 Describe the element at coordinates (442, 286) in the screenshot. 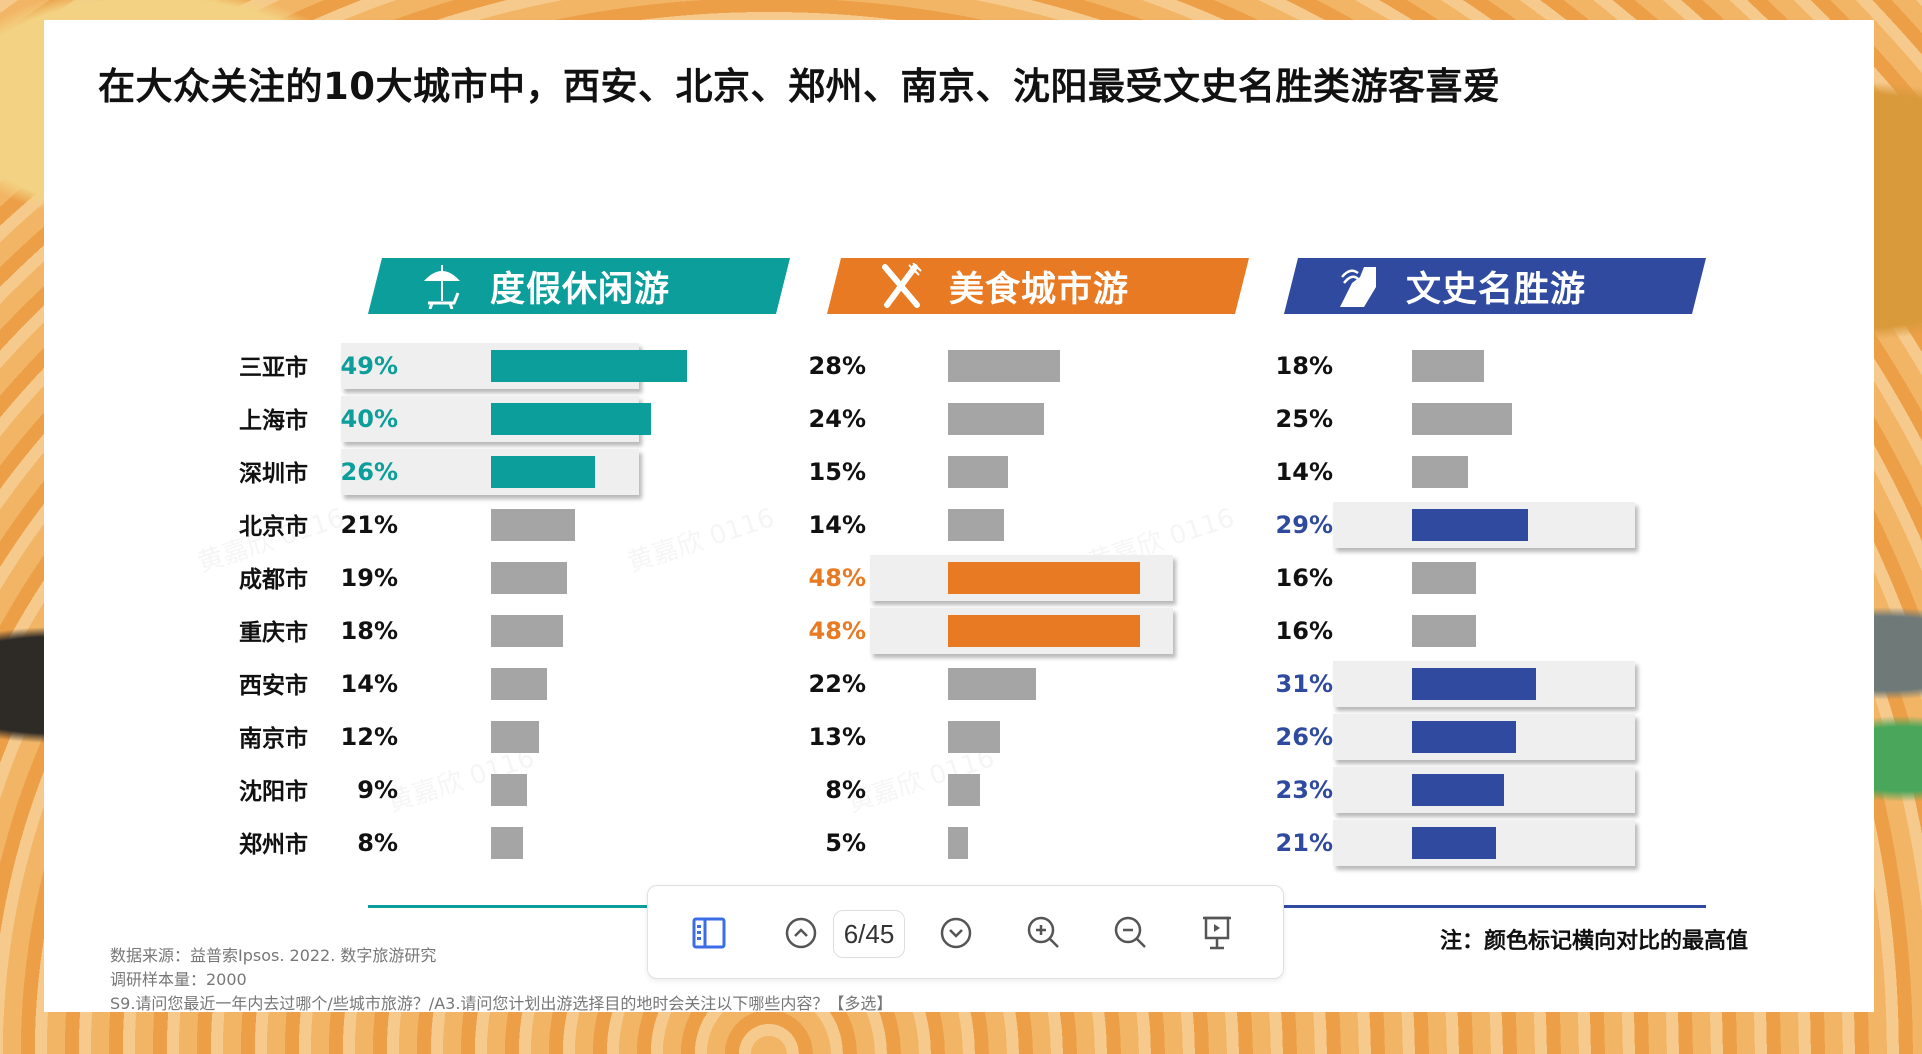

I see `beach-umbrella-icon` at that location.